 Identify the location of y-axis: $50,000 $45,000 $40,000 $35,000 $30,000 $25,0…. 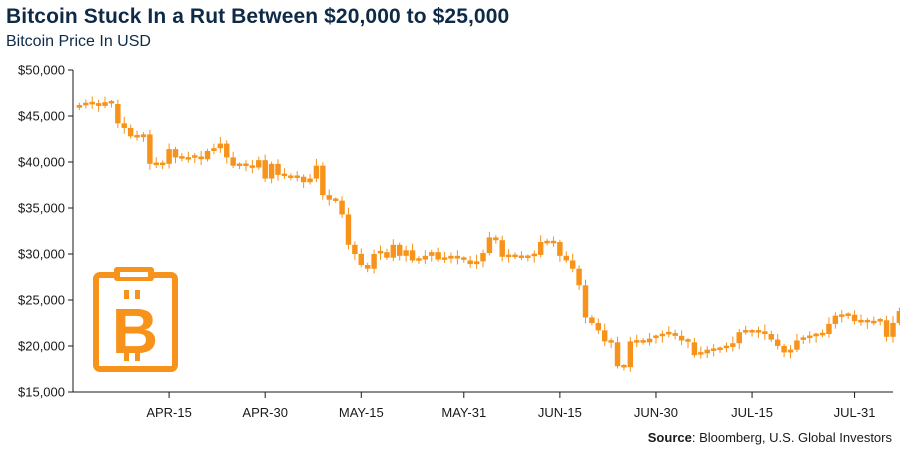
(46, 231).